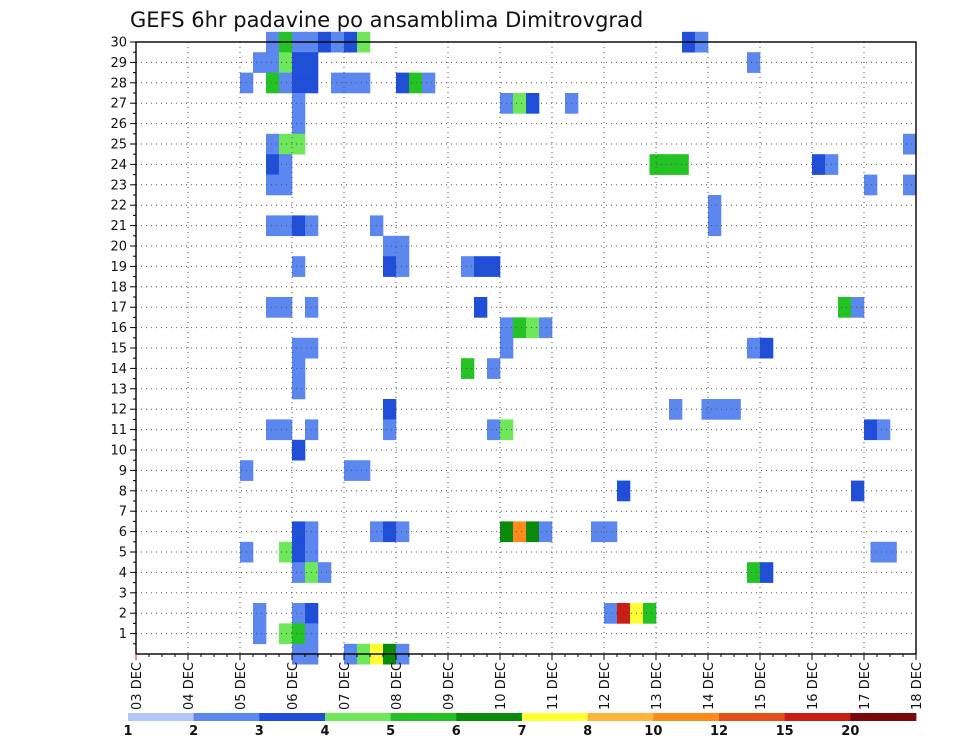  What do you see at coordinates (761, 686) in the screenshot?
I see `x-tick-label: 15 DEC` at bounding box center [761, 686].